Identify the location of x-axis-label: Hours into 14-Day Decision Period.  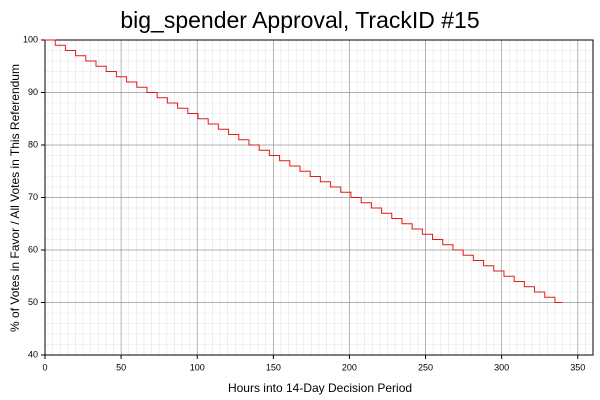
(320, 388).